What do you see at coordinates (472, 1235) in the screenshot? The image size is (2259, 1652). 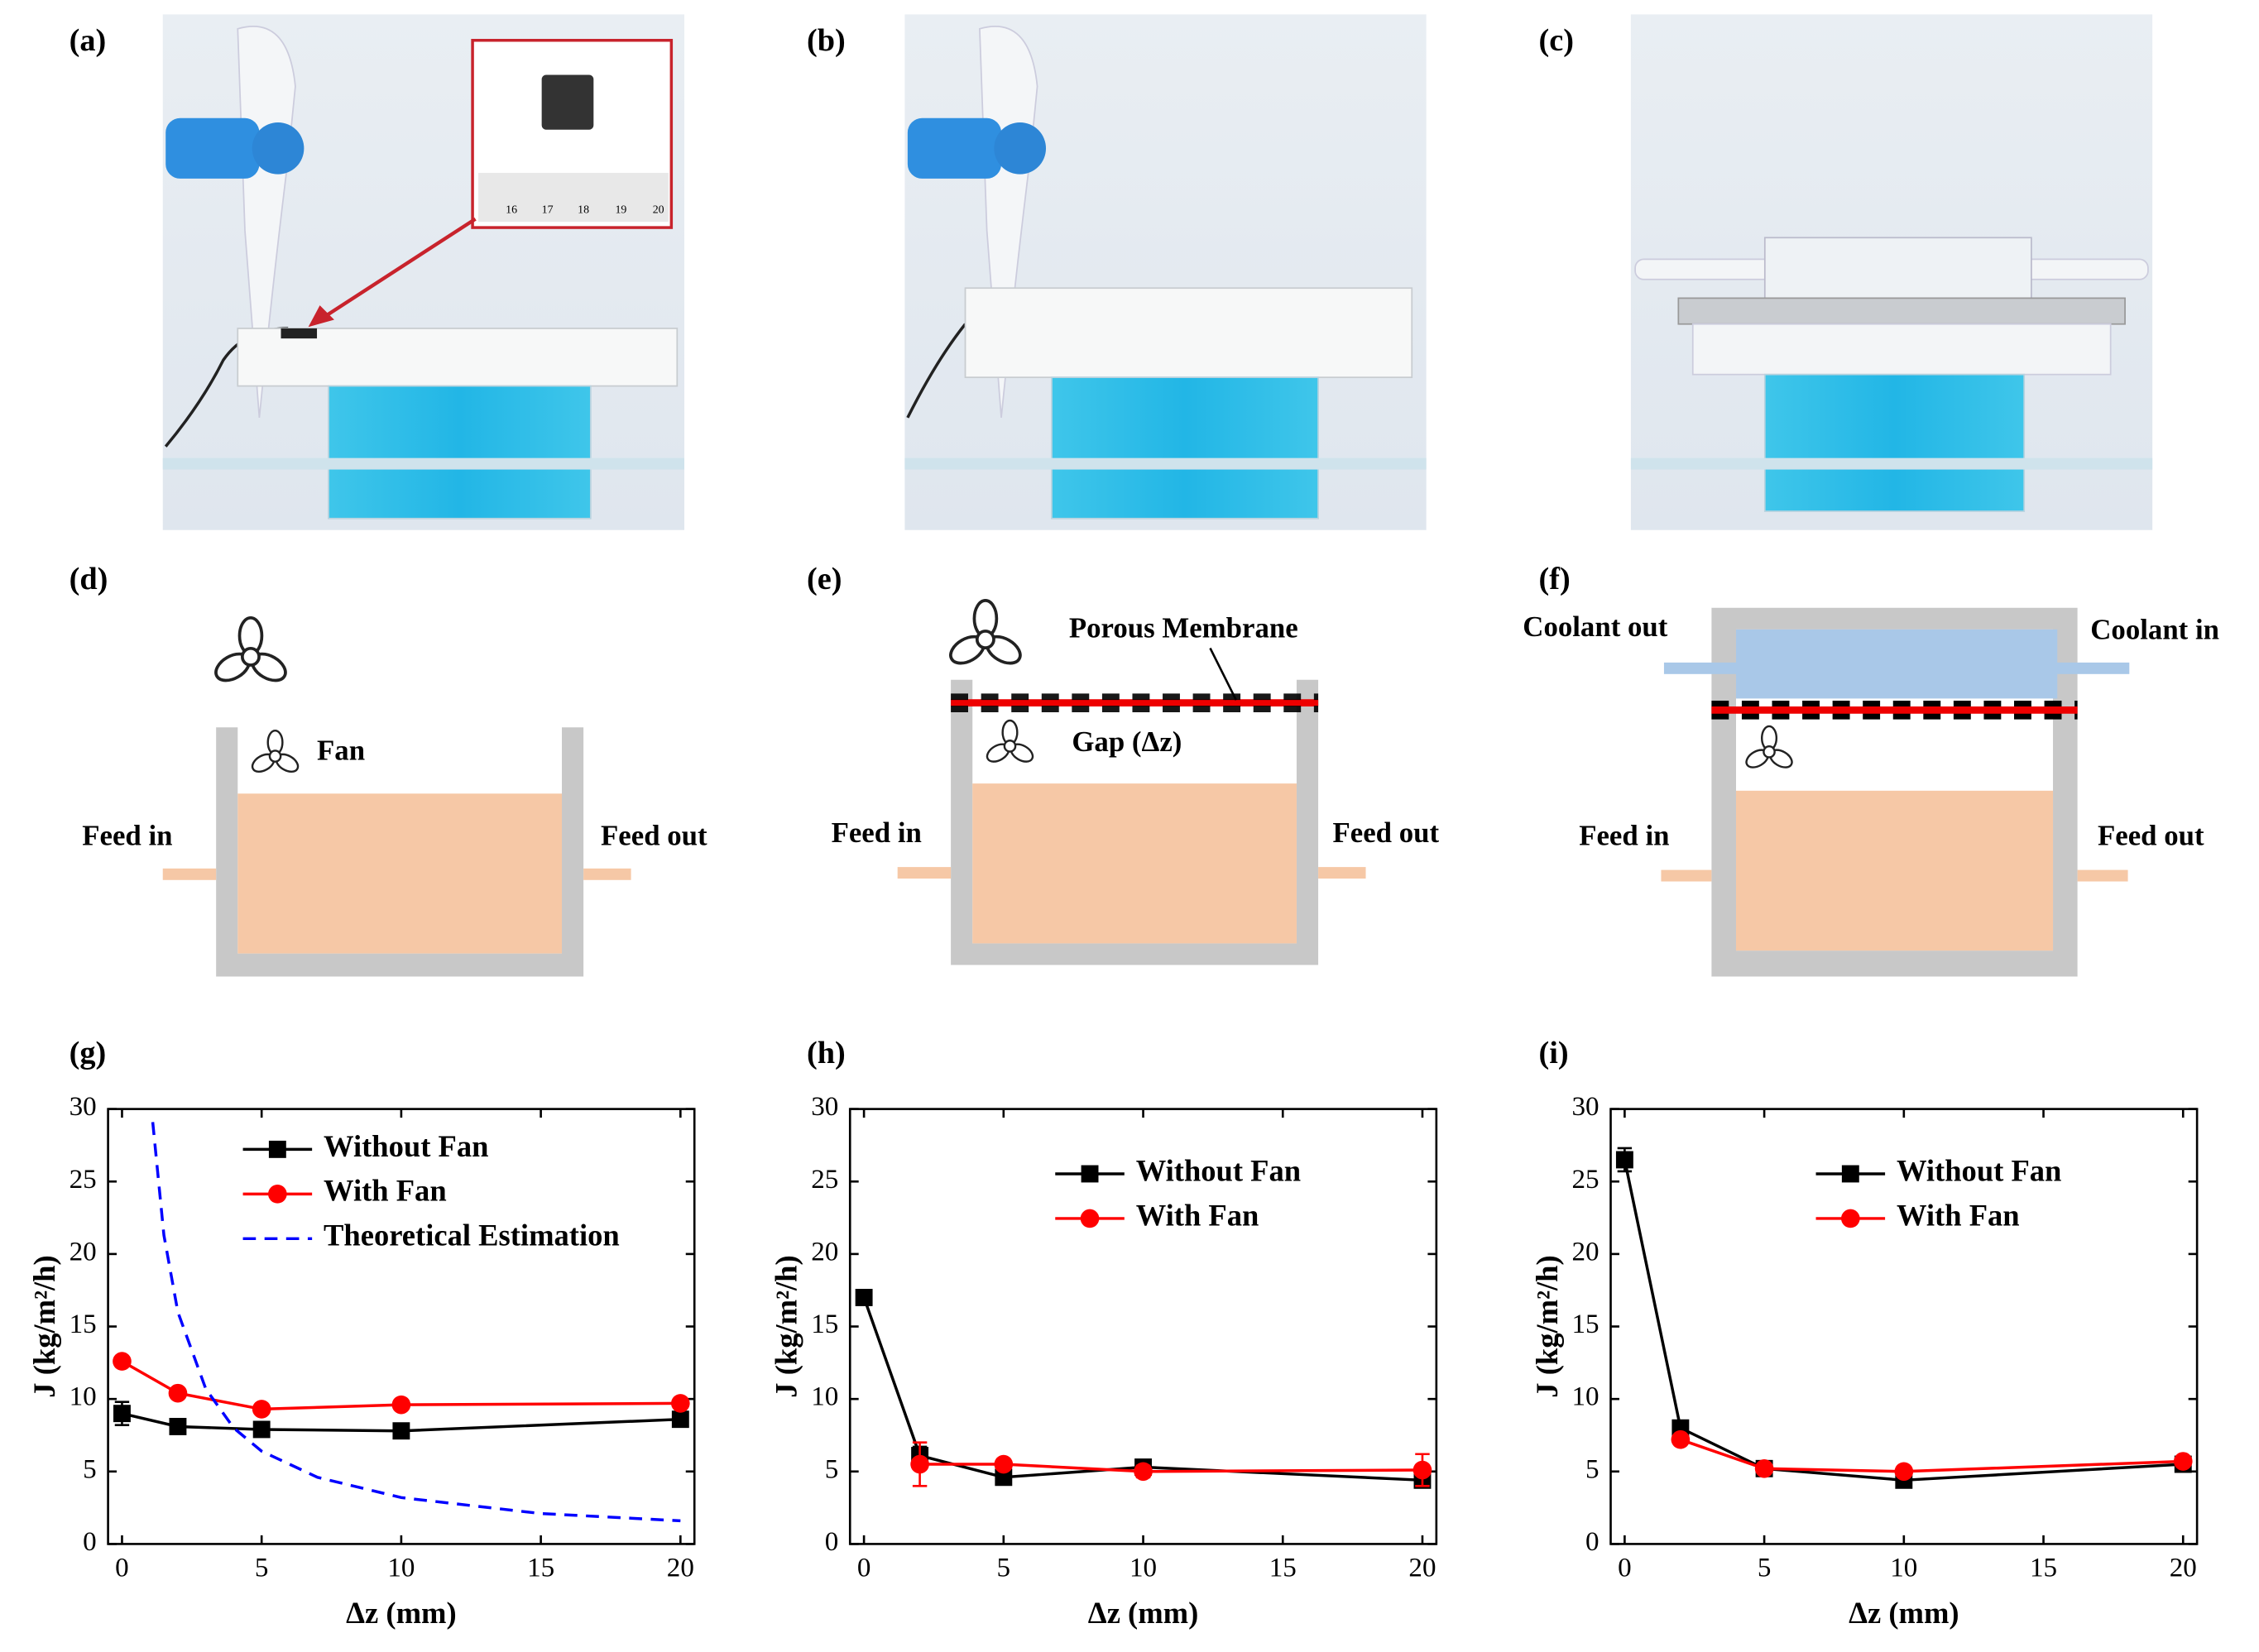 I see `legend-label: Theoretical Estimation` at bounding box center [472, 1235].